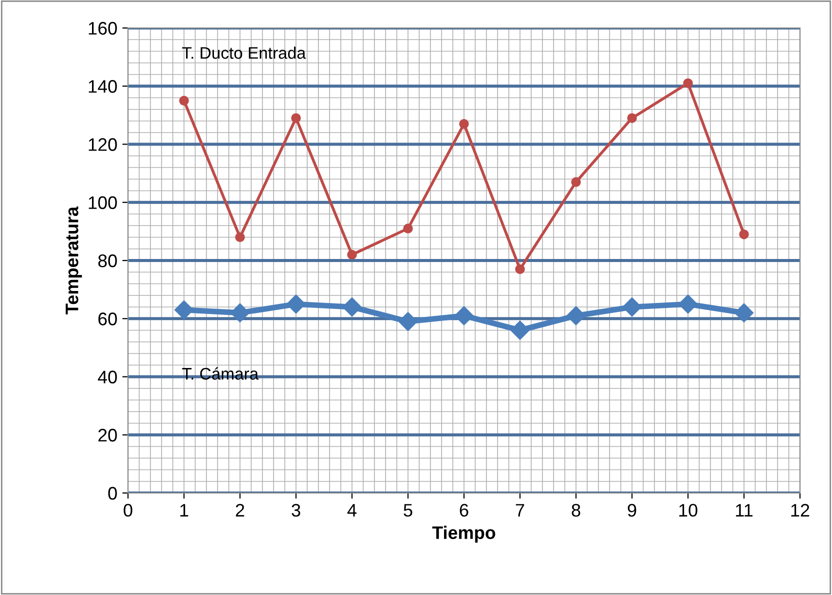 This screenshot has height=595, width=832. Describe the element at coordinates (102, 28) in the screenshot. I see `y-tick-label: 160` at that location.